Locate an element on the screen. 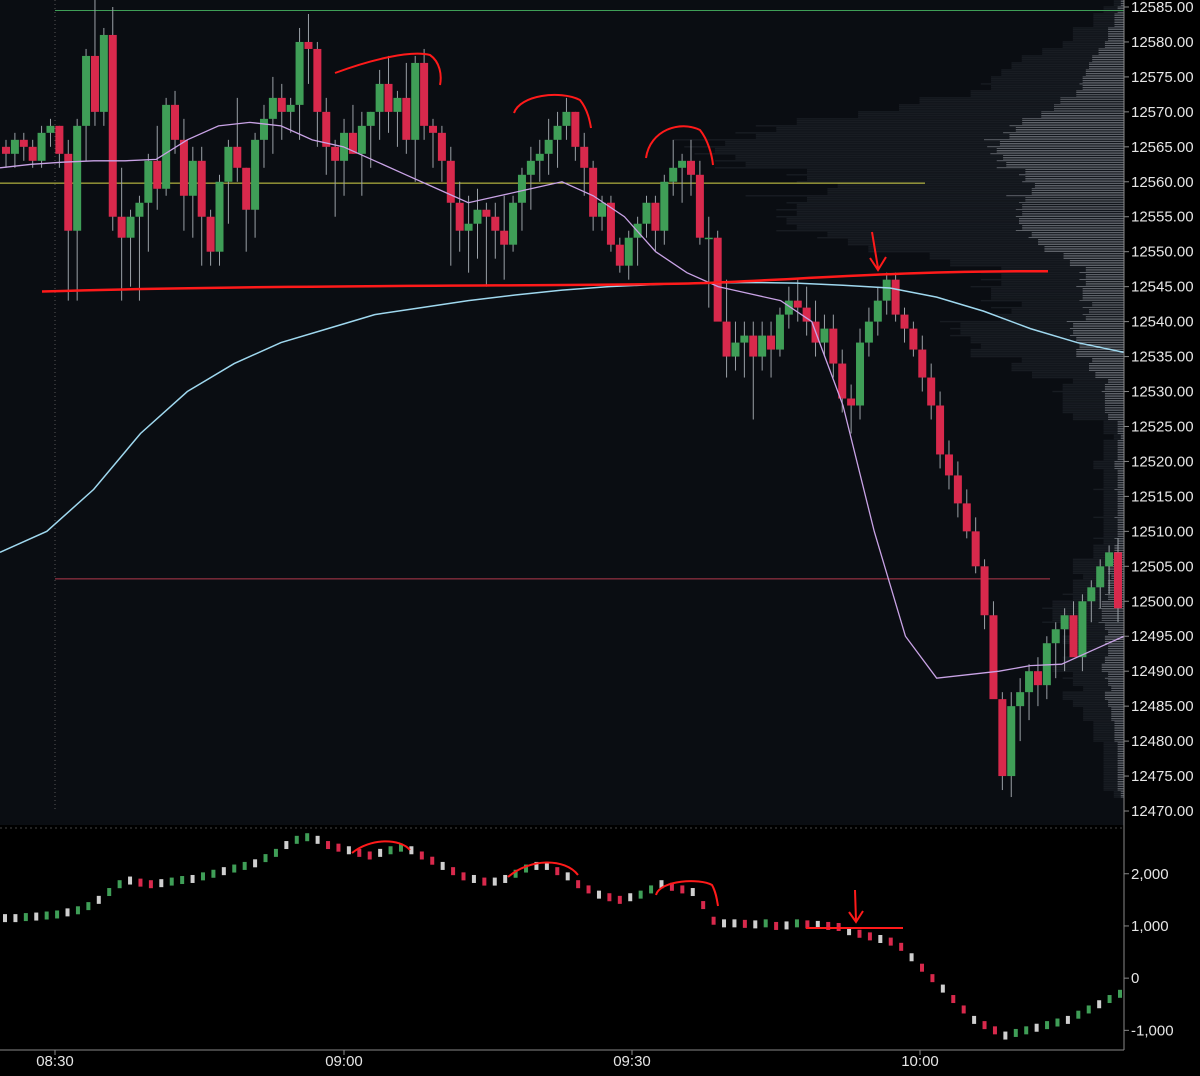 The width and height of the screenshot is (1200, 1076). indicator-tick-label: 1,000 is located at coordinates (1150, 926).